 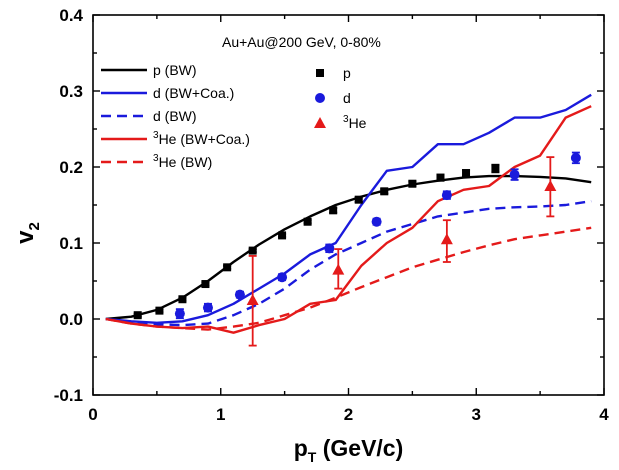 What do you see at coordinates (34, 226) in the screenshot?
I see `y-axis-title-sub: 2` at bounding box center [34, 226].